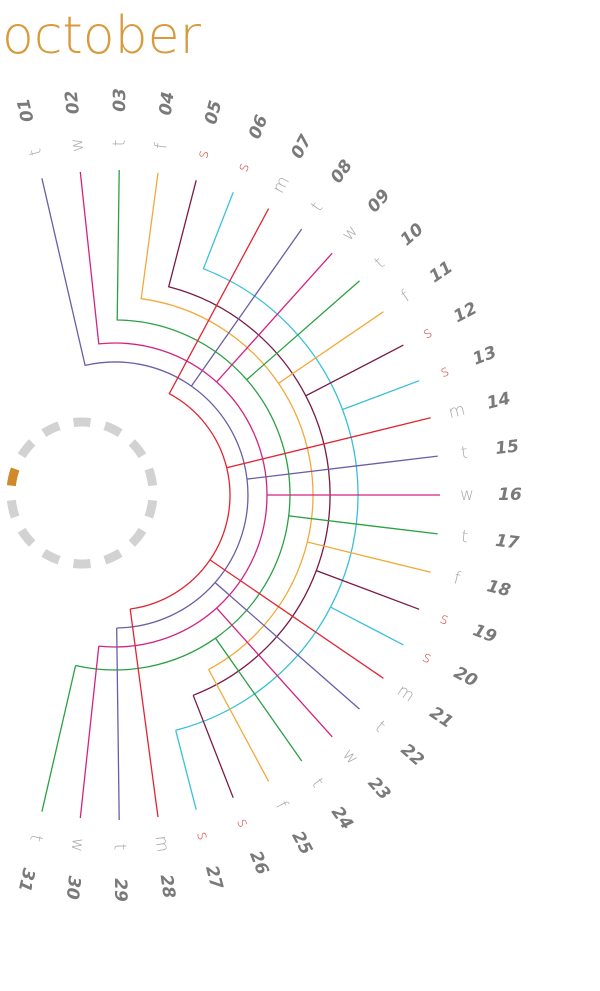 This screenshot has width=600, height=991. Describe the element at coordinates (379, 788) in the screenshot. I see `day-number: 23` at that location.